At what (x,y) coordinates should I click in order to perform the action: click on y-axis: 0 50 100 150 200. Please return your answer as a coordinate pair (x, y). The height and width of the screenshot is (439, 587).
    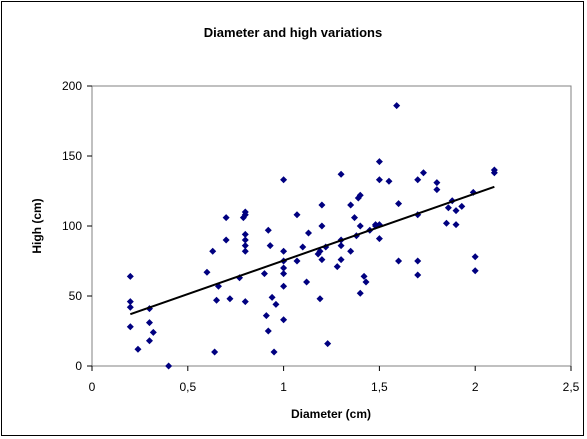
    Looking at the image, I should click on (77, 226).